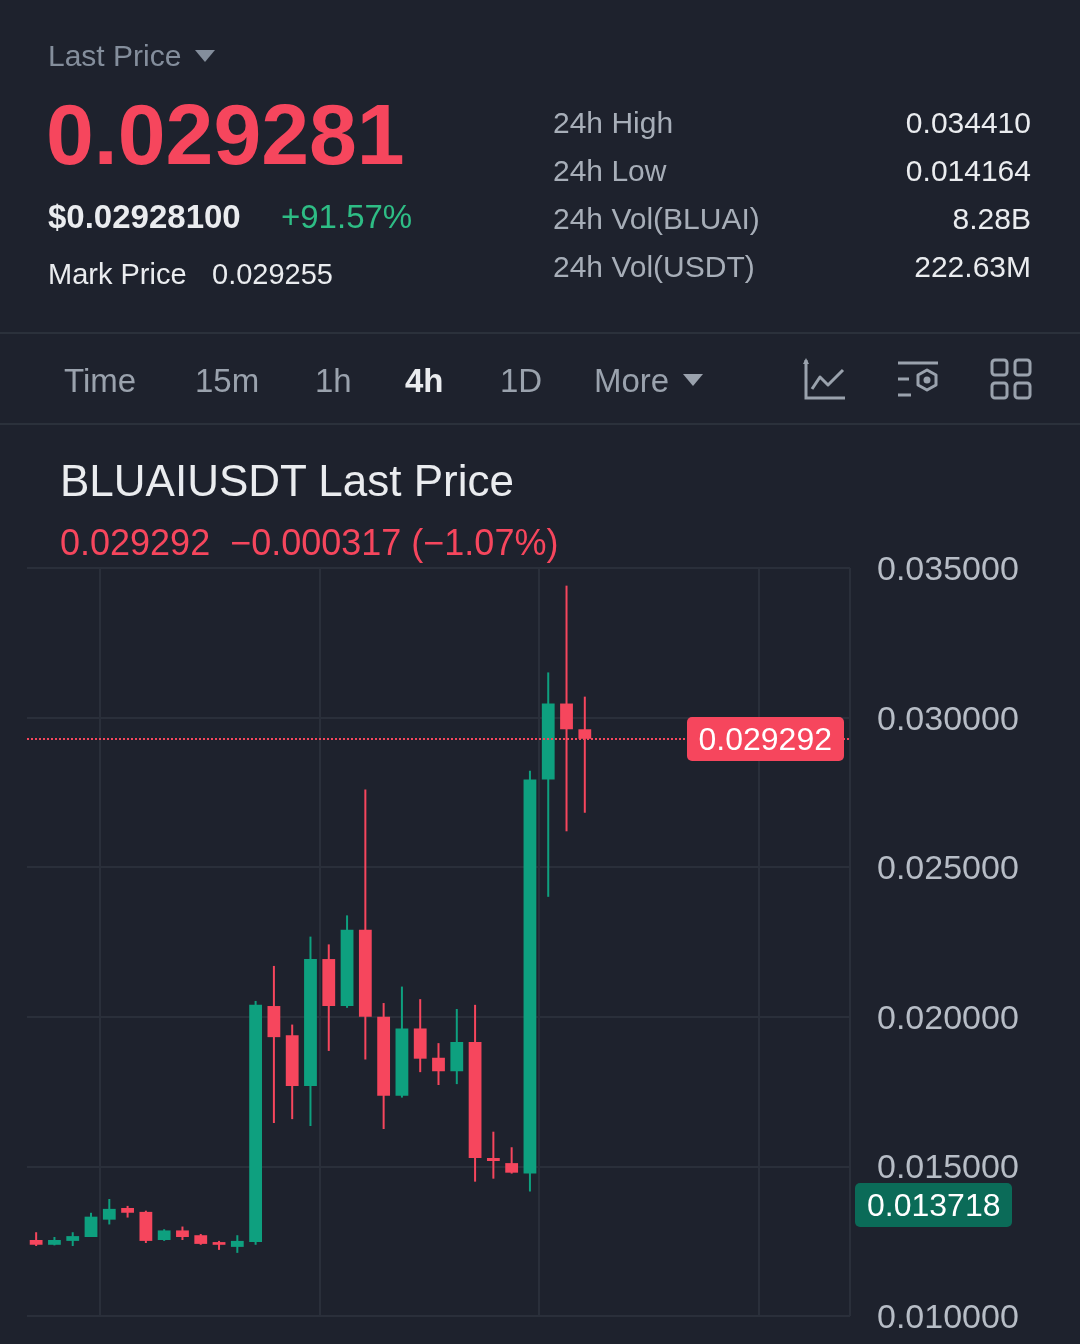  What do you see at coordinates (613, 122) in the screenshot?
I see `text: 24h High` at bounding box center [613, 122].